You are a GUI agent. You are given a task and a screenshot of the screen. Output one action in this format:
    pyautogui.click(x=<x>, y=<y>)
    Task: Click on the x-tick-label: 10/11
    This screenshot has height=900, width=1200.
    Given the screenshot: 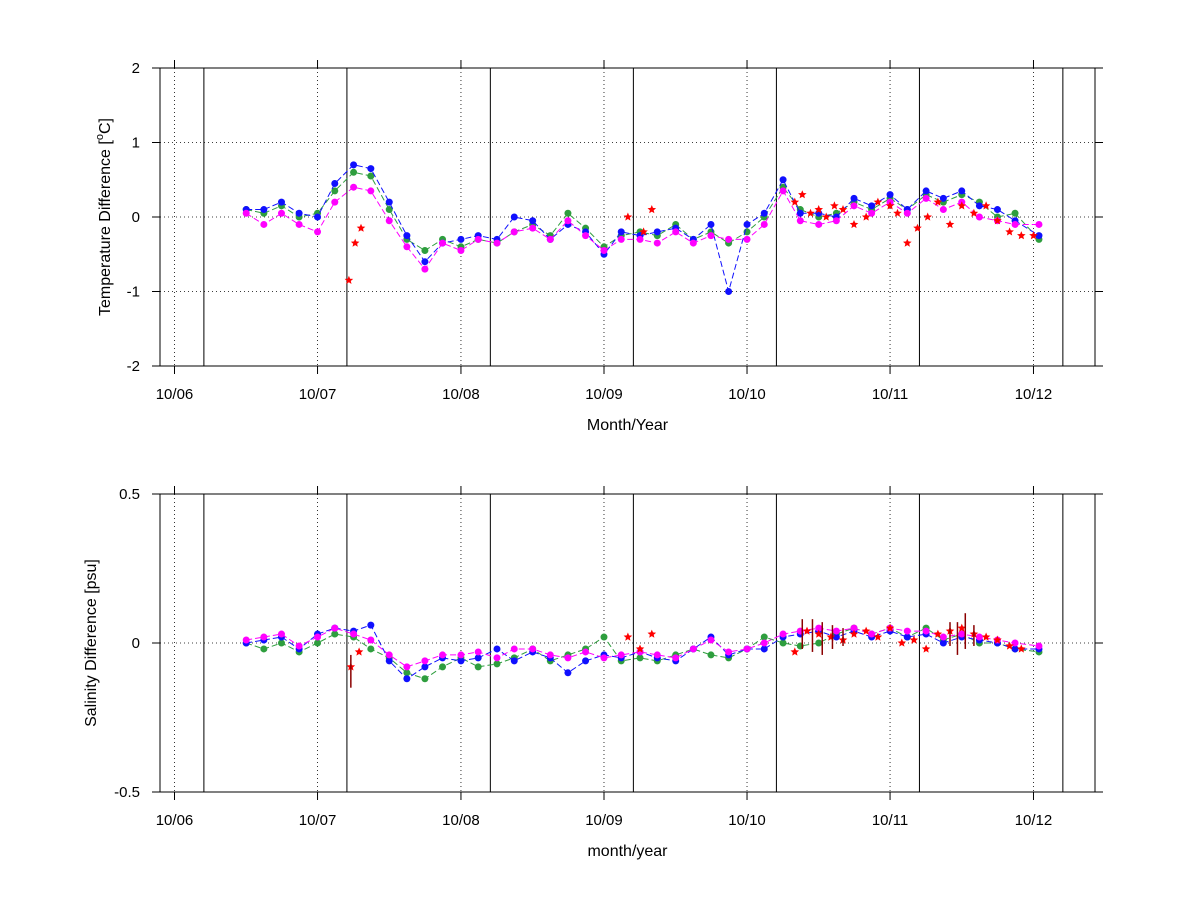 What is the action you would take?
    pyautogui.click(x=890, y=820)
    